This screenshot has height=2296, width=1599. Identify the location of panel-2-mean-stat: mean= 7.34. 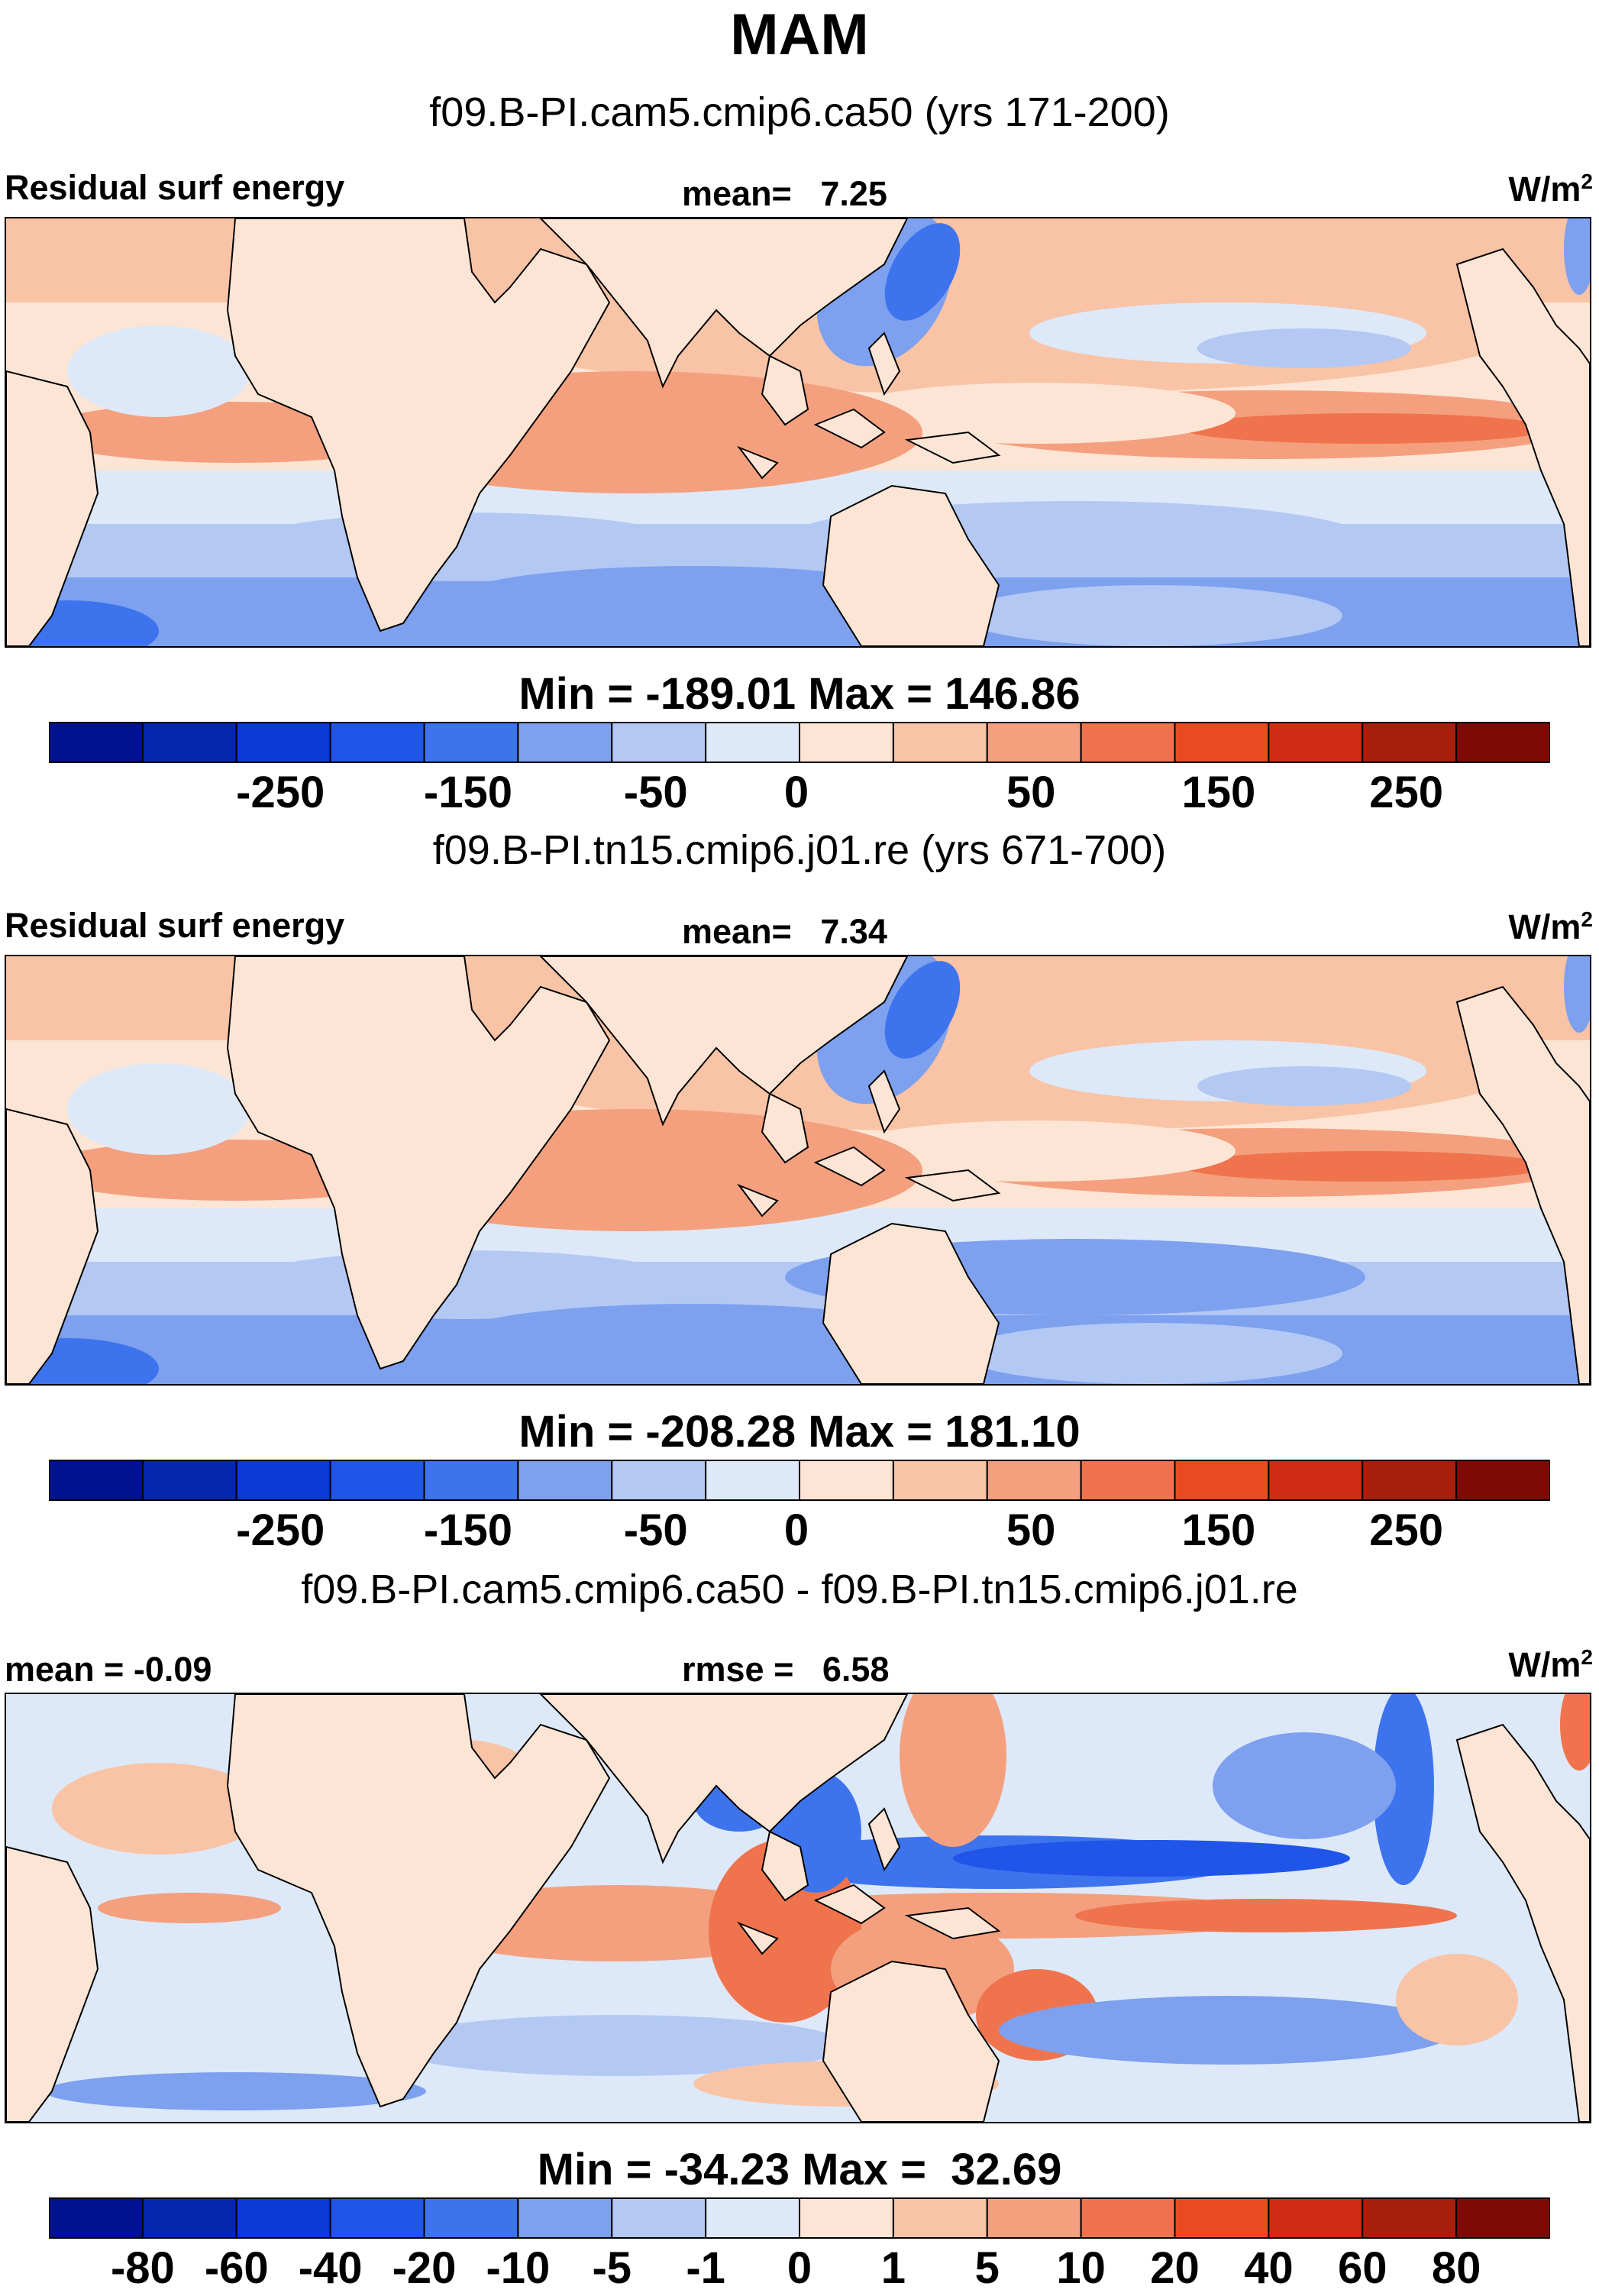
(784, 931).